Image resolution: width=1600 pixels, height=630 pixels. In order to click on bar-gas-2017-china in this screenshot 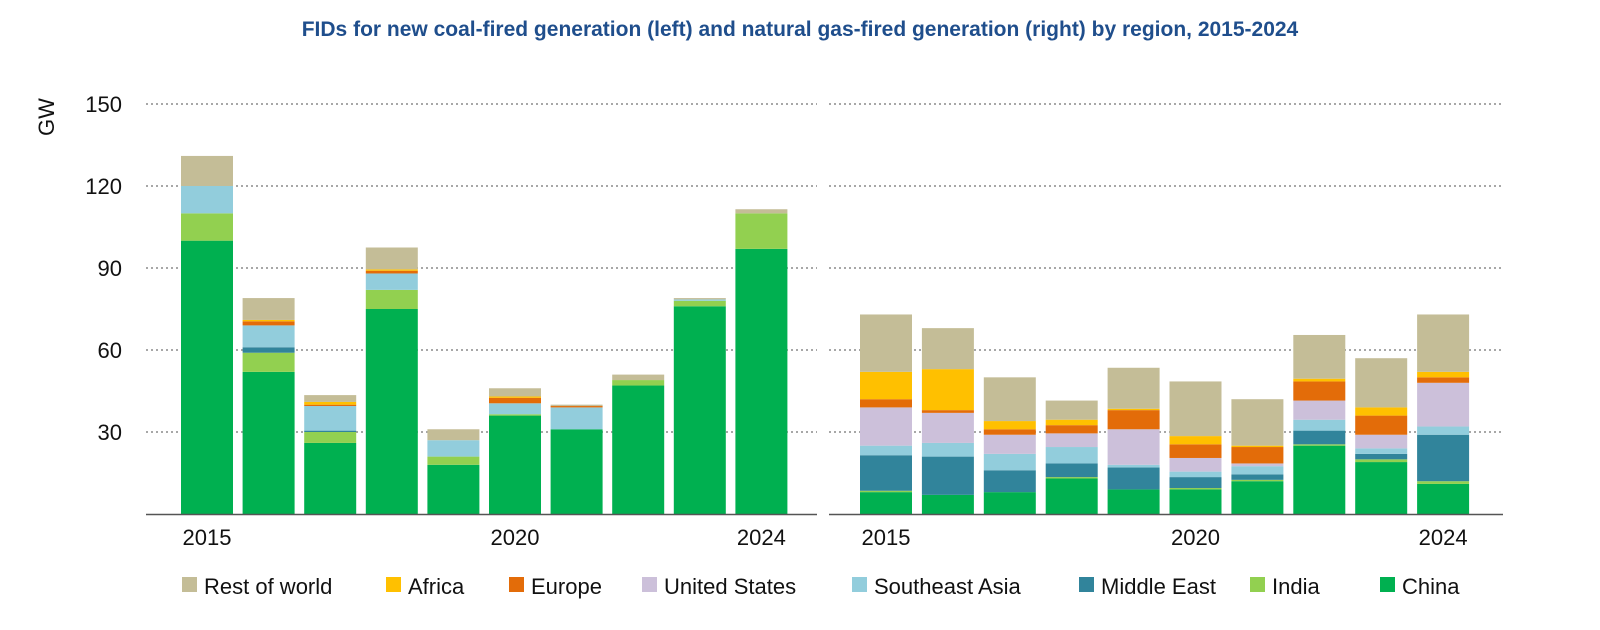, I will do `click(1009, 503)`.